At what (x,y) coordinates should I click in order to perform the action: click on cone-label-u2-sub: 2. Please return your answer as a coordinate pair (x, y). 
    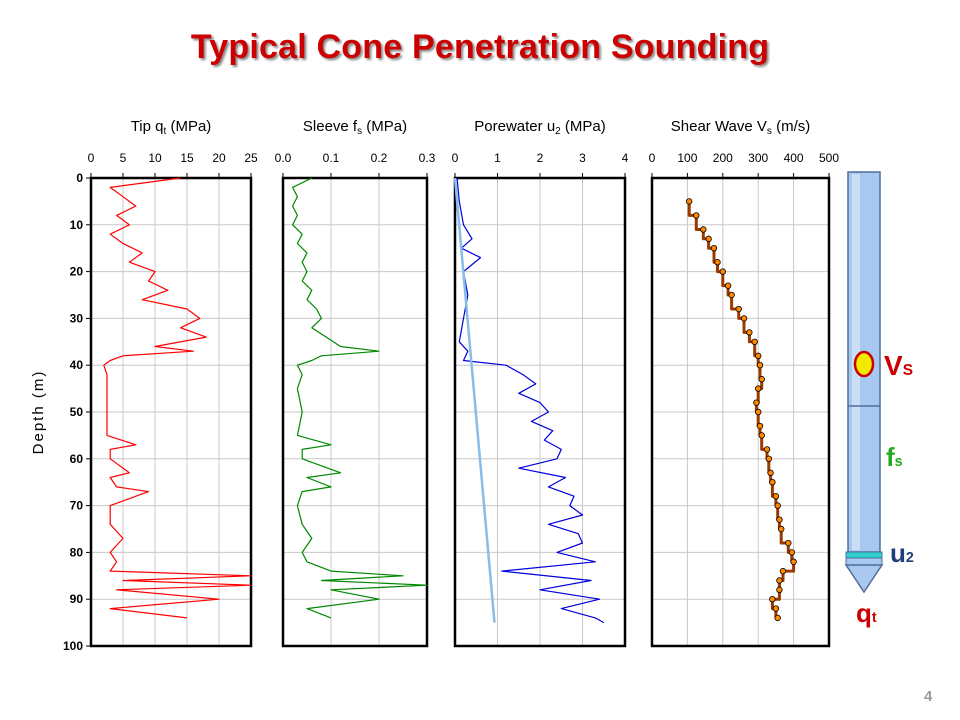
    Looking at the image, I should click on (909, 558).